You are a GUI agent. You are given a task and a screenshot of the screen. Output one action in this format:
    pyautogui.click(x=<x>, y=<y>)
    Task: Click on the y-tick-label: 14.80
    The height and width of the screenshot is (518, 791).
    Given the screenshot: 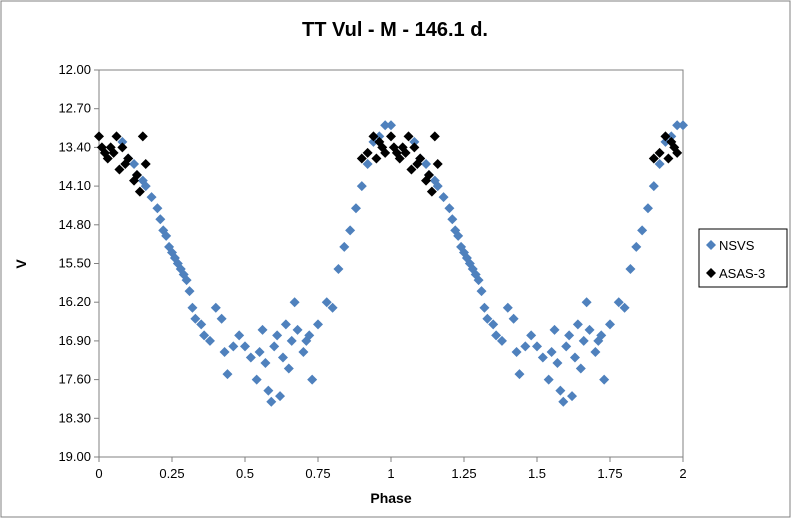 What is the action you would take?
    pyautogui.click(x=74, y=224)
    